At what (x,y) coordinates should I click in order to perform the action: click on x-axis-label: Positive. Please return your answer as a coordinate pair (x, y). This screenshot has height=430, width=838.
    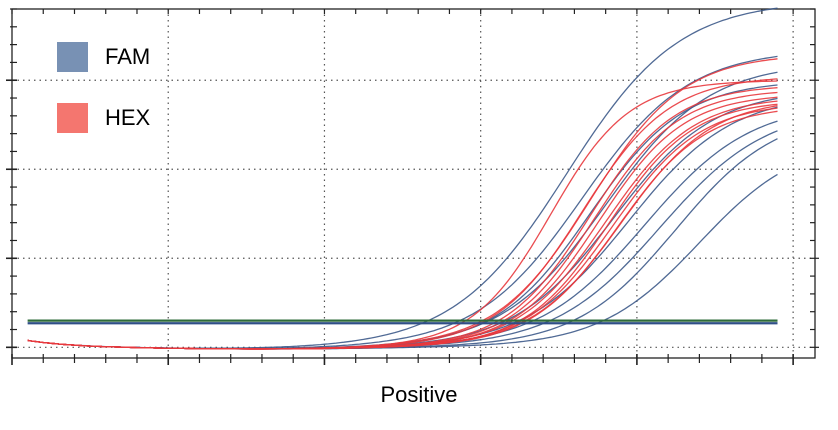
    Looking at the image, I should click on (419, 394).